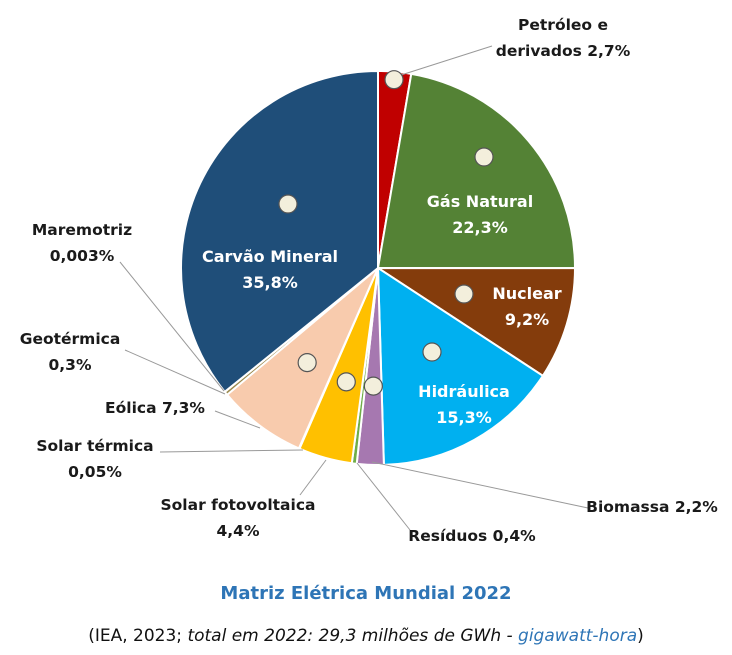 This screenshot has height=655, width=732. I want to click on leader-line-eolica, so click(237, 419).